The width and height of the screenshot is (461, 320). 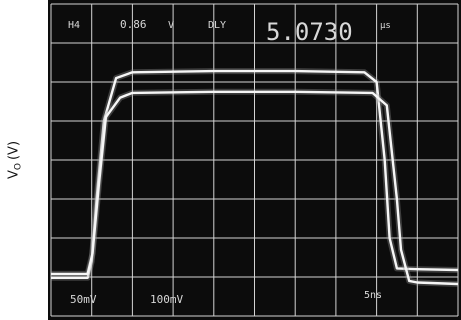 What do you see at coordinates (14, 150) in the screenshot?
I see `y-axis-label-unit: (V)` at bounding box center [14, 150].